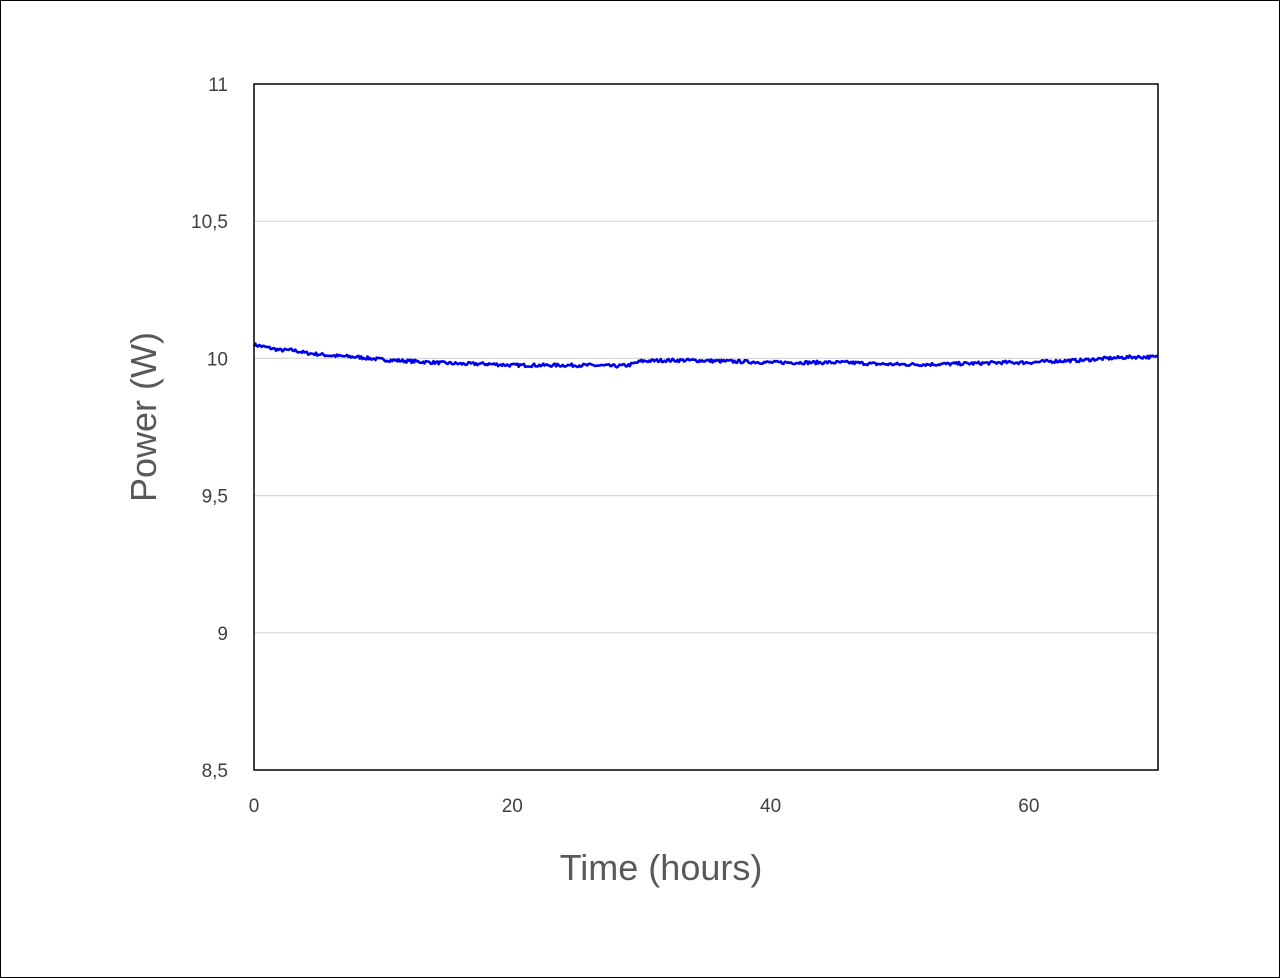 Image resolution: width=1280 pixels, height=978 pixels. Describe the element at coordinates (218, 85) in the screenshot. I see `y-tick-label: 11` at that location.